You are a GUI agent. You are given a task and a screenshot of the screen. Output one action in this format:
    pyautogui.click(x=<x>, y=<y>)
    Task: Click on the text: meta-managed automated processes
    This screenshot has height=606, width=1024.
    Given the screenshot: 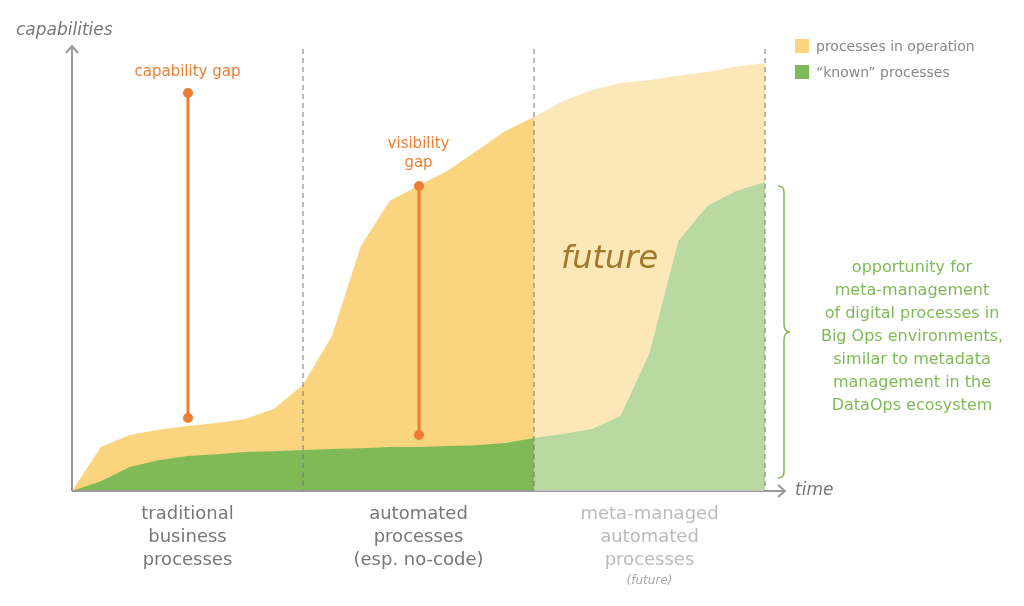 What is the action you would take?
    pyautogui.click(x=649, y=535)
    